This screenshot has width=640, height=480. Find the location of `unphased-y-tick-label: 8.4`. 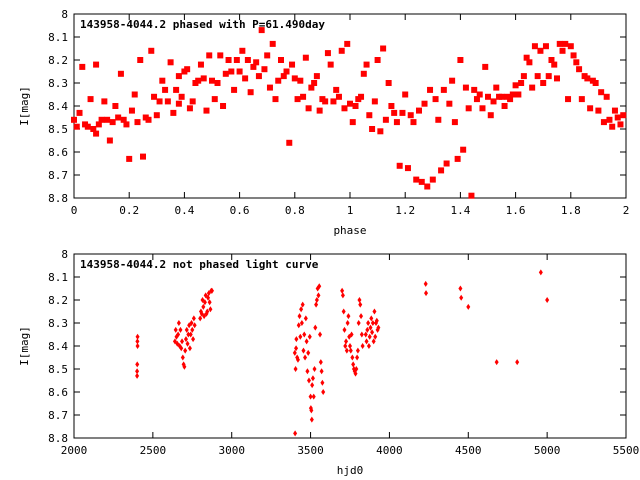

unphased-y-tick-label: 8.4 is located at coordinates (58, 346).